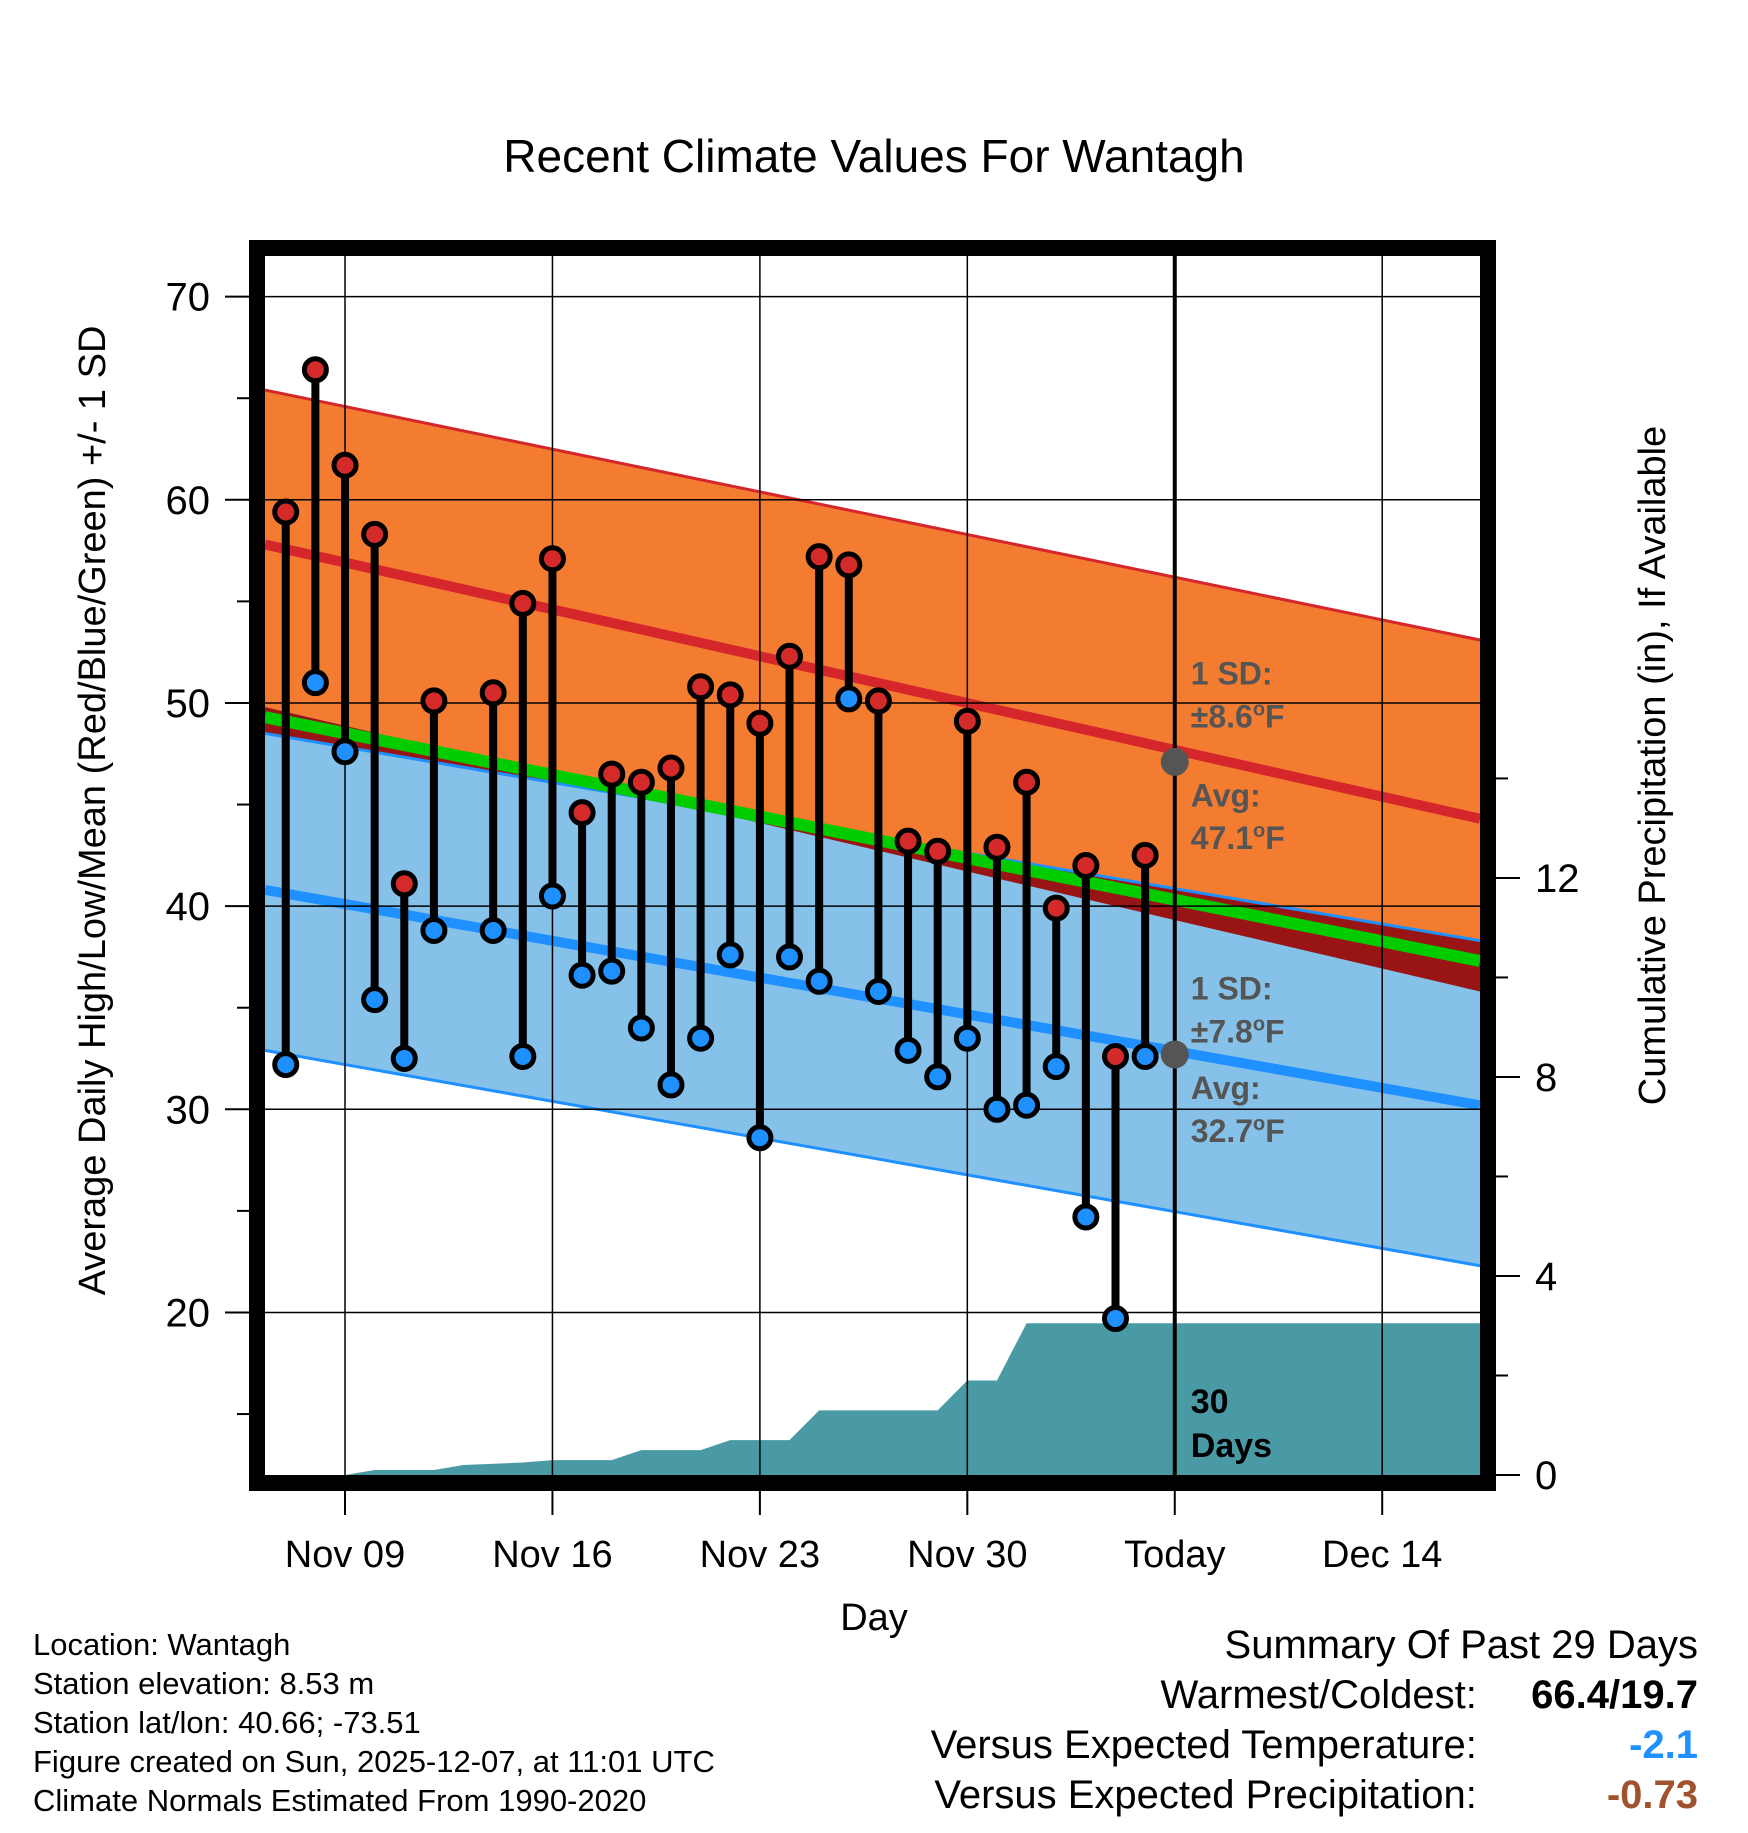 Image resolution: width=1748 pixels, height=1833 pixels. I want to click on warmest-coldest-row: Warmest/Coldest: 66.4/19.7, so click(1315, 1695).